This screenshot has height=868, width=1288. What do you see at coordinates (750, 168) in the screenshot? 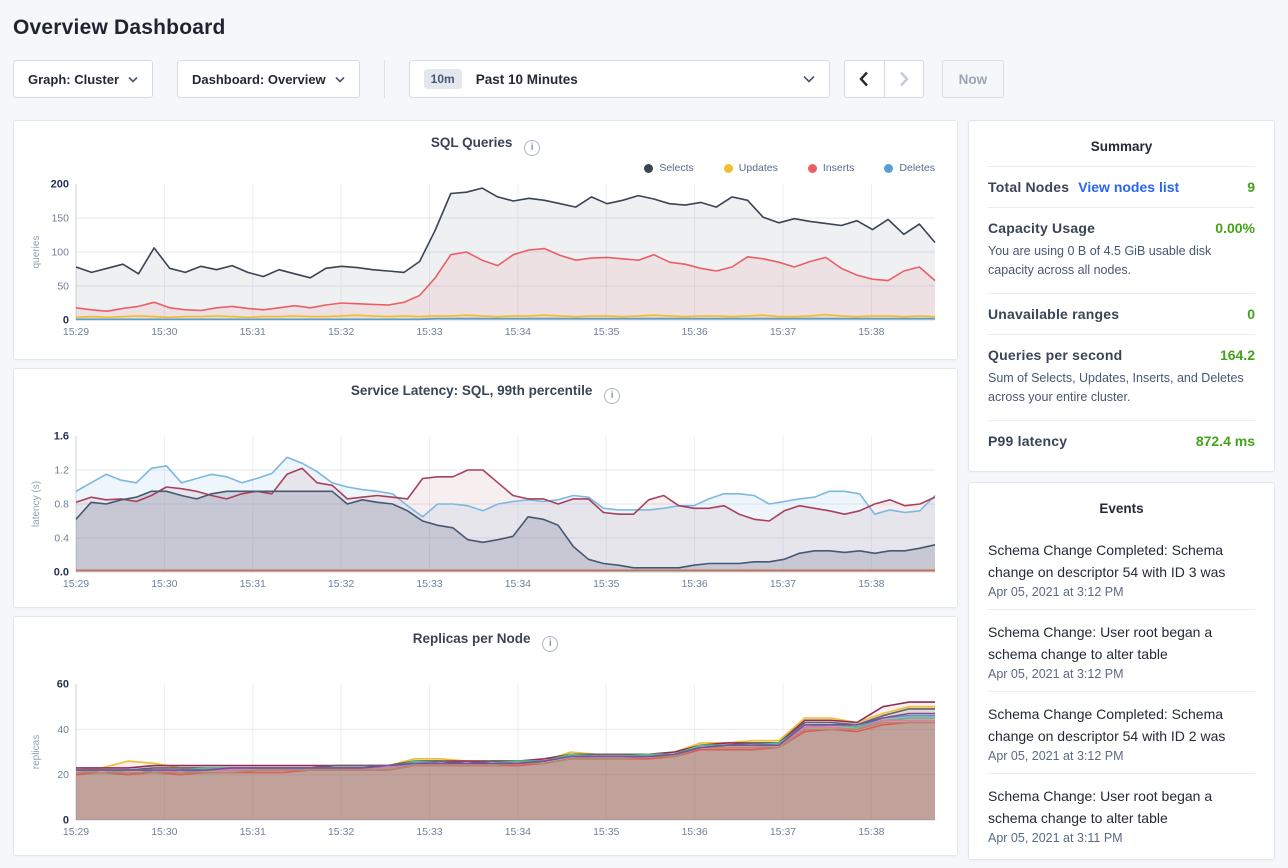
I see `legend-item-updates: Updates` at bounding box center [750, 168].